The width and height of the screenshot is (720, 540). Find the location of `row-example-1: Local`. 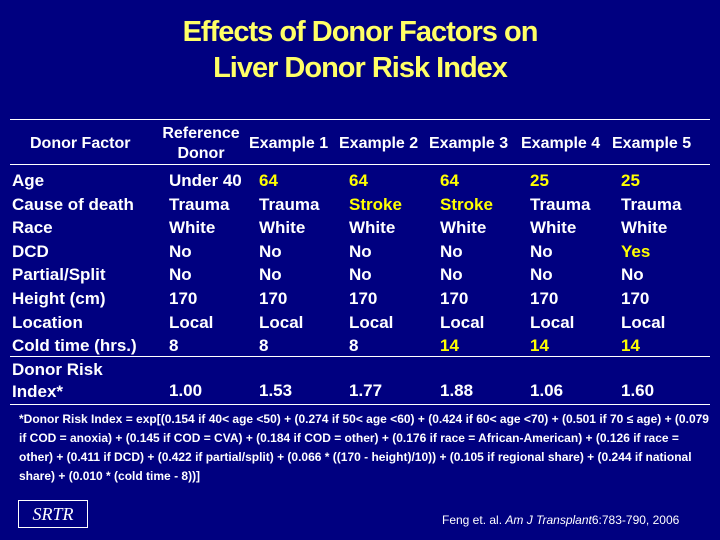

row-example-1: Local is located at coordinates (281, 322).